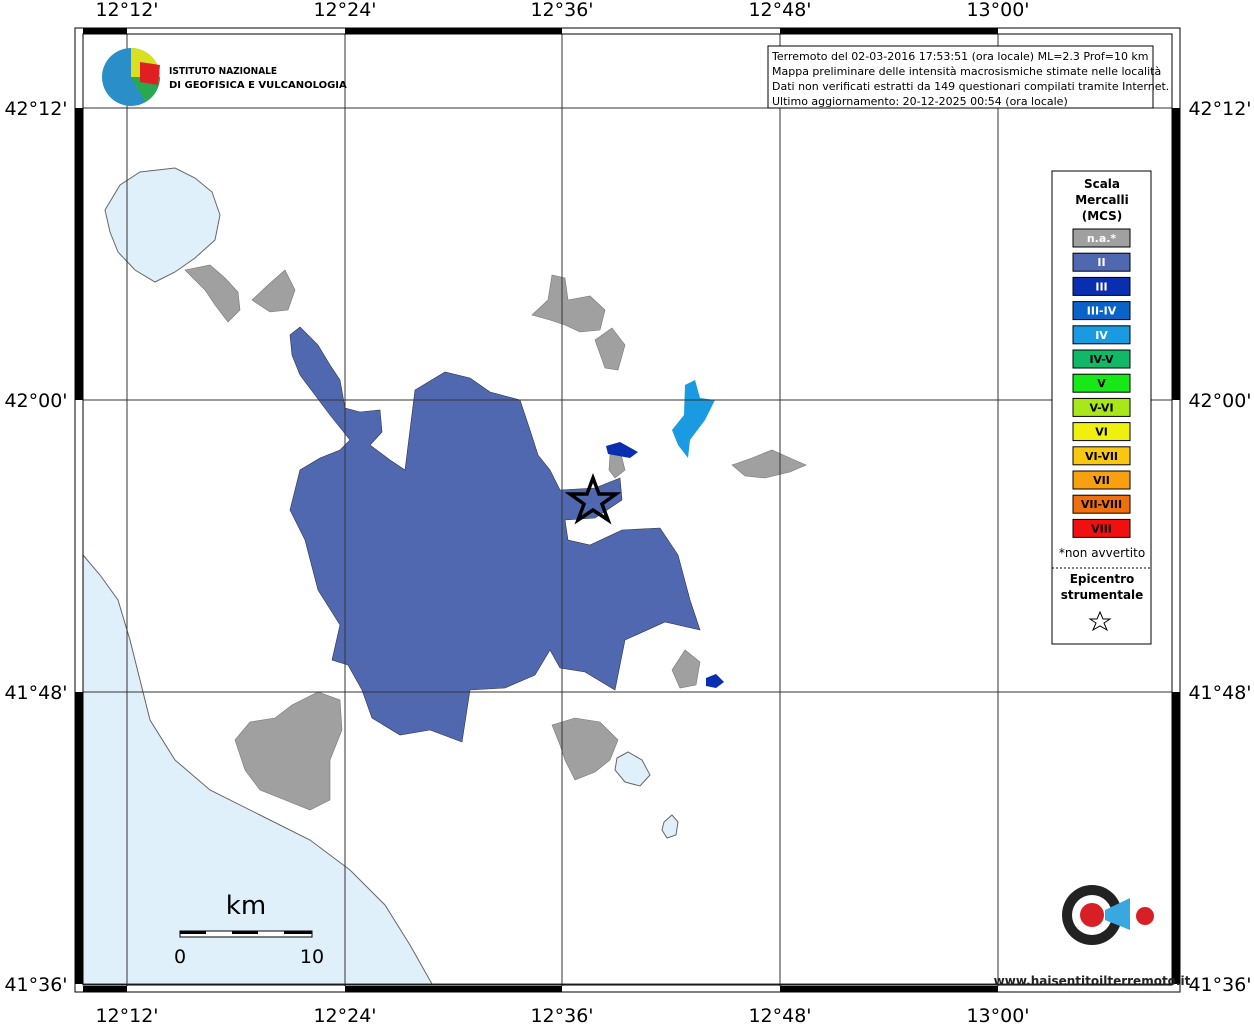 This screenshot has width=1254, height=1024. I want to click on site-url: www.haisentitoilterremoto.it, so click(1092, 981).